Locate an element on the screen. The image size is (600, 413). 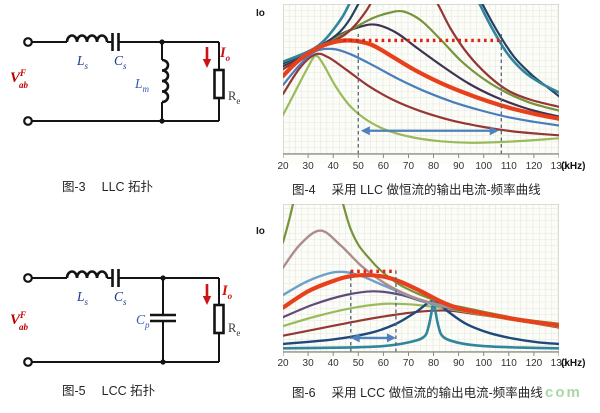
llc-chart-x-axis: 20 30 40 50 60 70 80 90 100 110 120 130 (kHz) is located at coordinates (436, 168).